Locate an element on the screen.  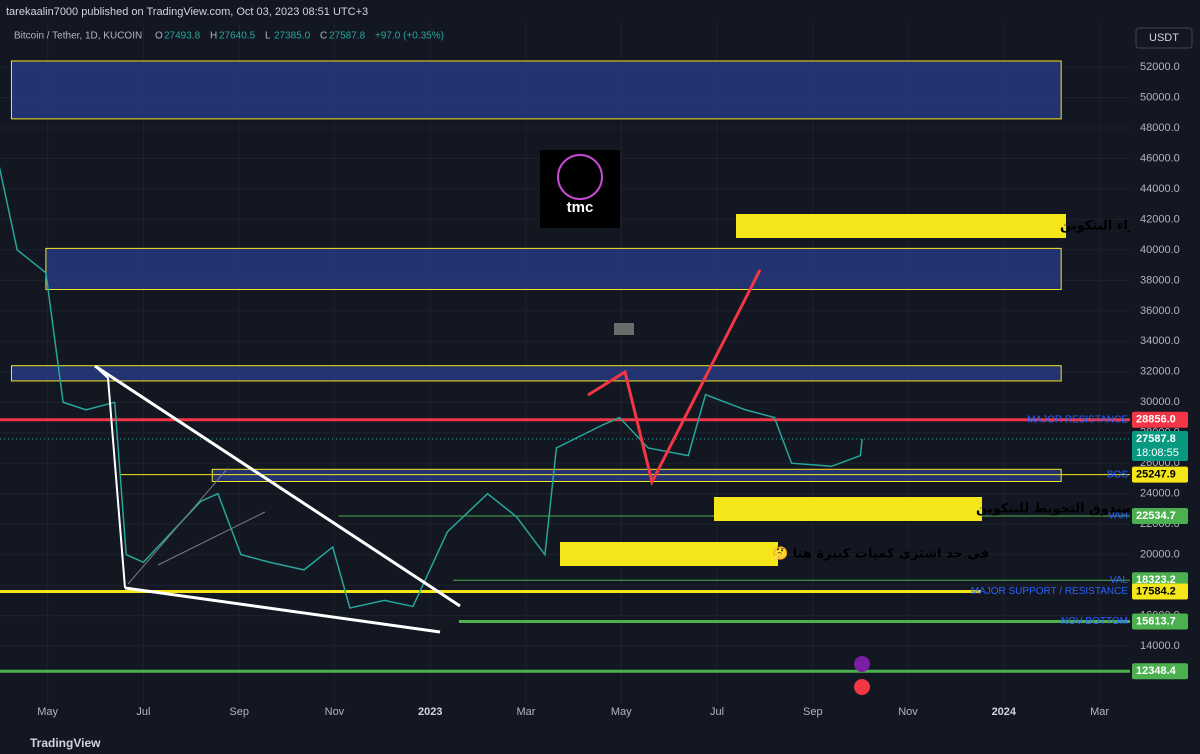
y-tick-label: 48000.0 is located at coordinates (1160, 128).